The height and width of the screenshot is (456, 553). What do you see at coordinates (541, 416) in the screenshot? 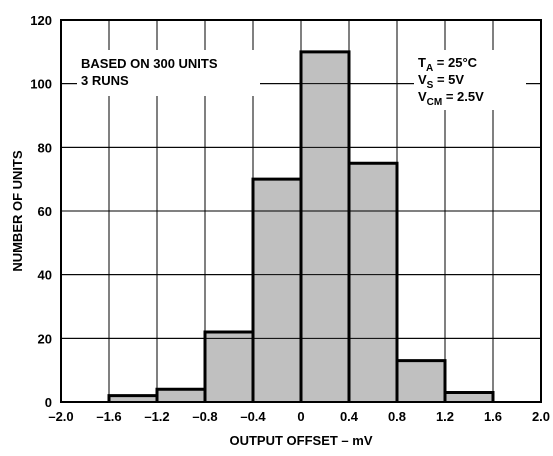
I see `x-tick-label: 2.0` at bounding box center [541, 416].